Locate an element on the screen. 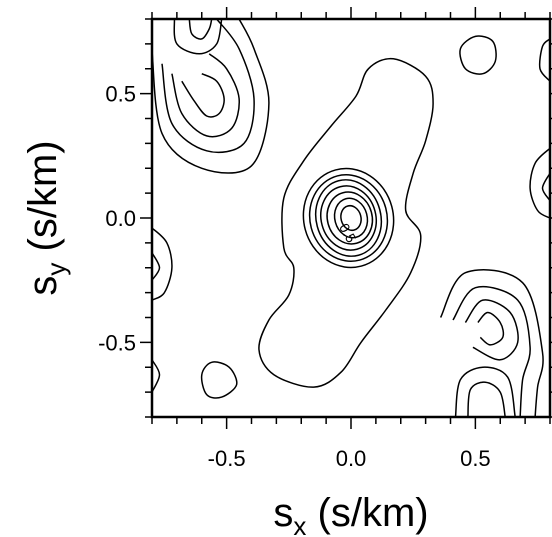  y-tick-label: 0.5 is located at coordinates (120, 94).